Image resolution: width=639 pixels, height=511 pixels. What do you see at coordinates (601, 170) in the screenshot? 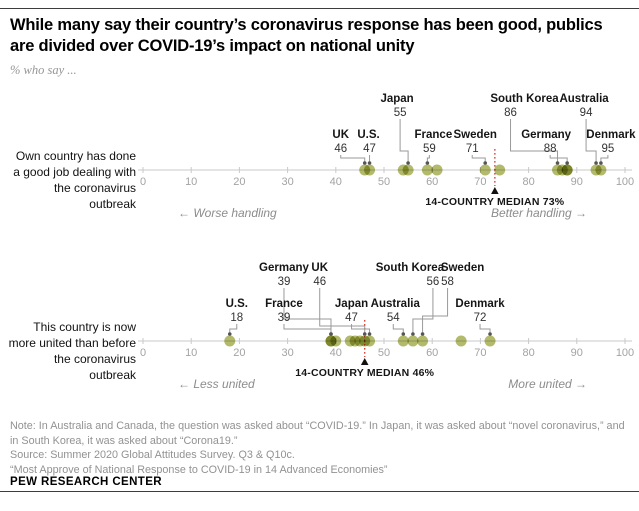
I see `data-point-denmark` at bounding box center [601, 170].